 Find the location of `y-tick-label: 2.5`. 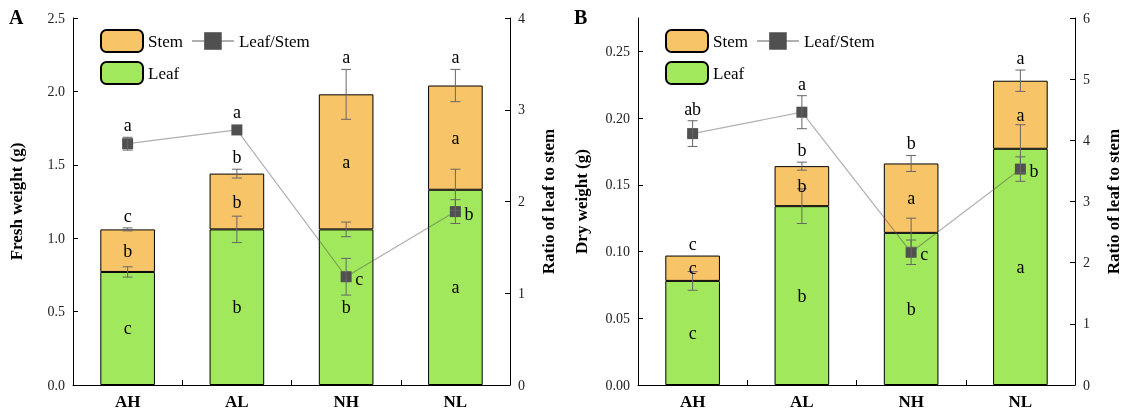

y-tick-label: 2.5 is located at coordinates (56, 18).